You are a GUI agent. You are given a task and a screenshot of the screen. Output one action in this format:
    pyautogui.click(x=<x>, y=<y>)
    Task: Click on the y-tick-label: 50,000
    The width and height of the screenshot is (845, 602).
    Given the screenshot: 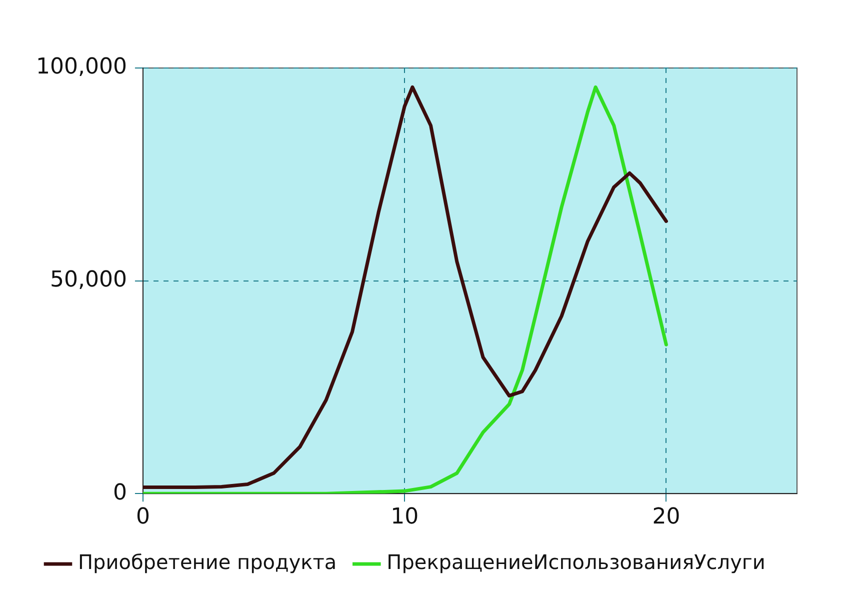 What is the action you would take?
    pyautogui.click(x=88, y=280)
    